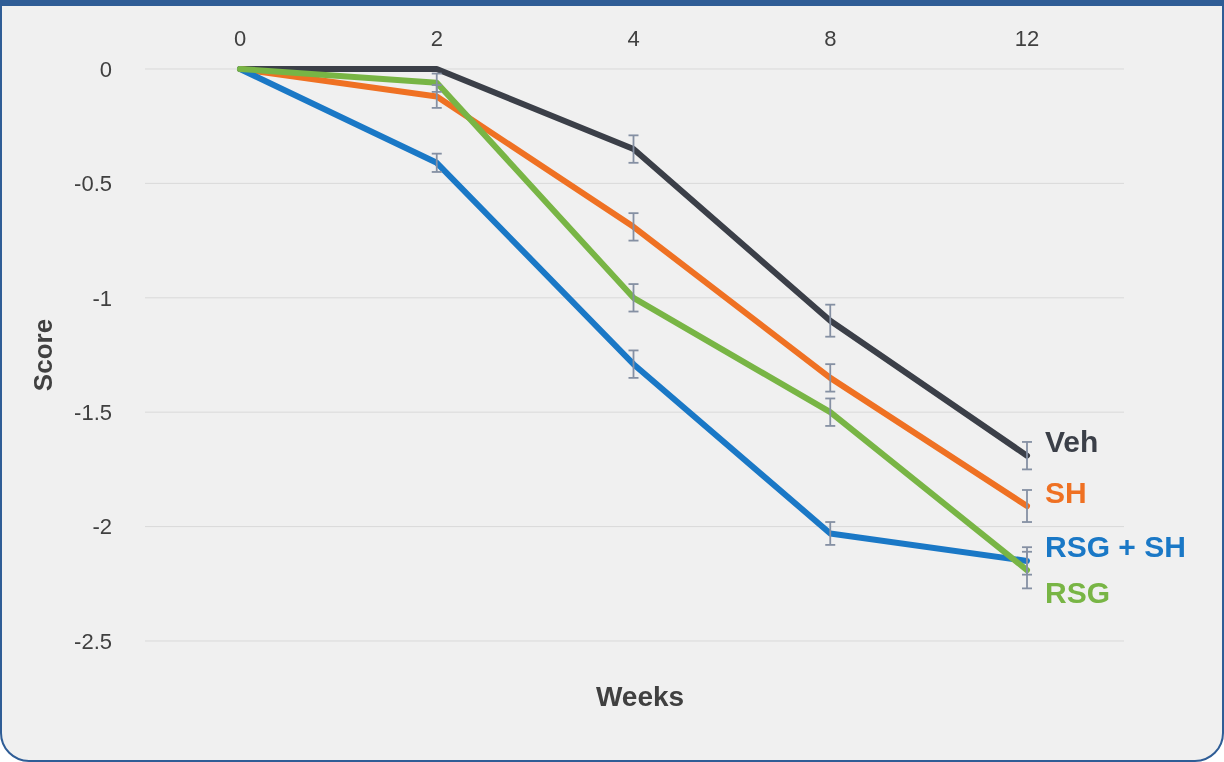 The width and height of the screenshot is (1224, 762). I want to click on series-label: RSG, so click(1078, 593).